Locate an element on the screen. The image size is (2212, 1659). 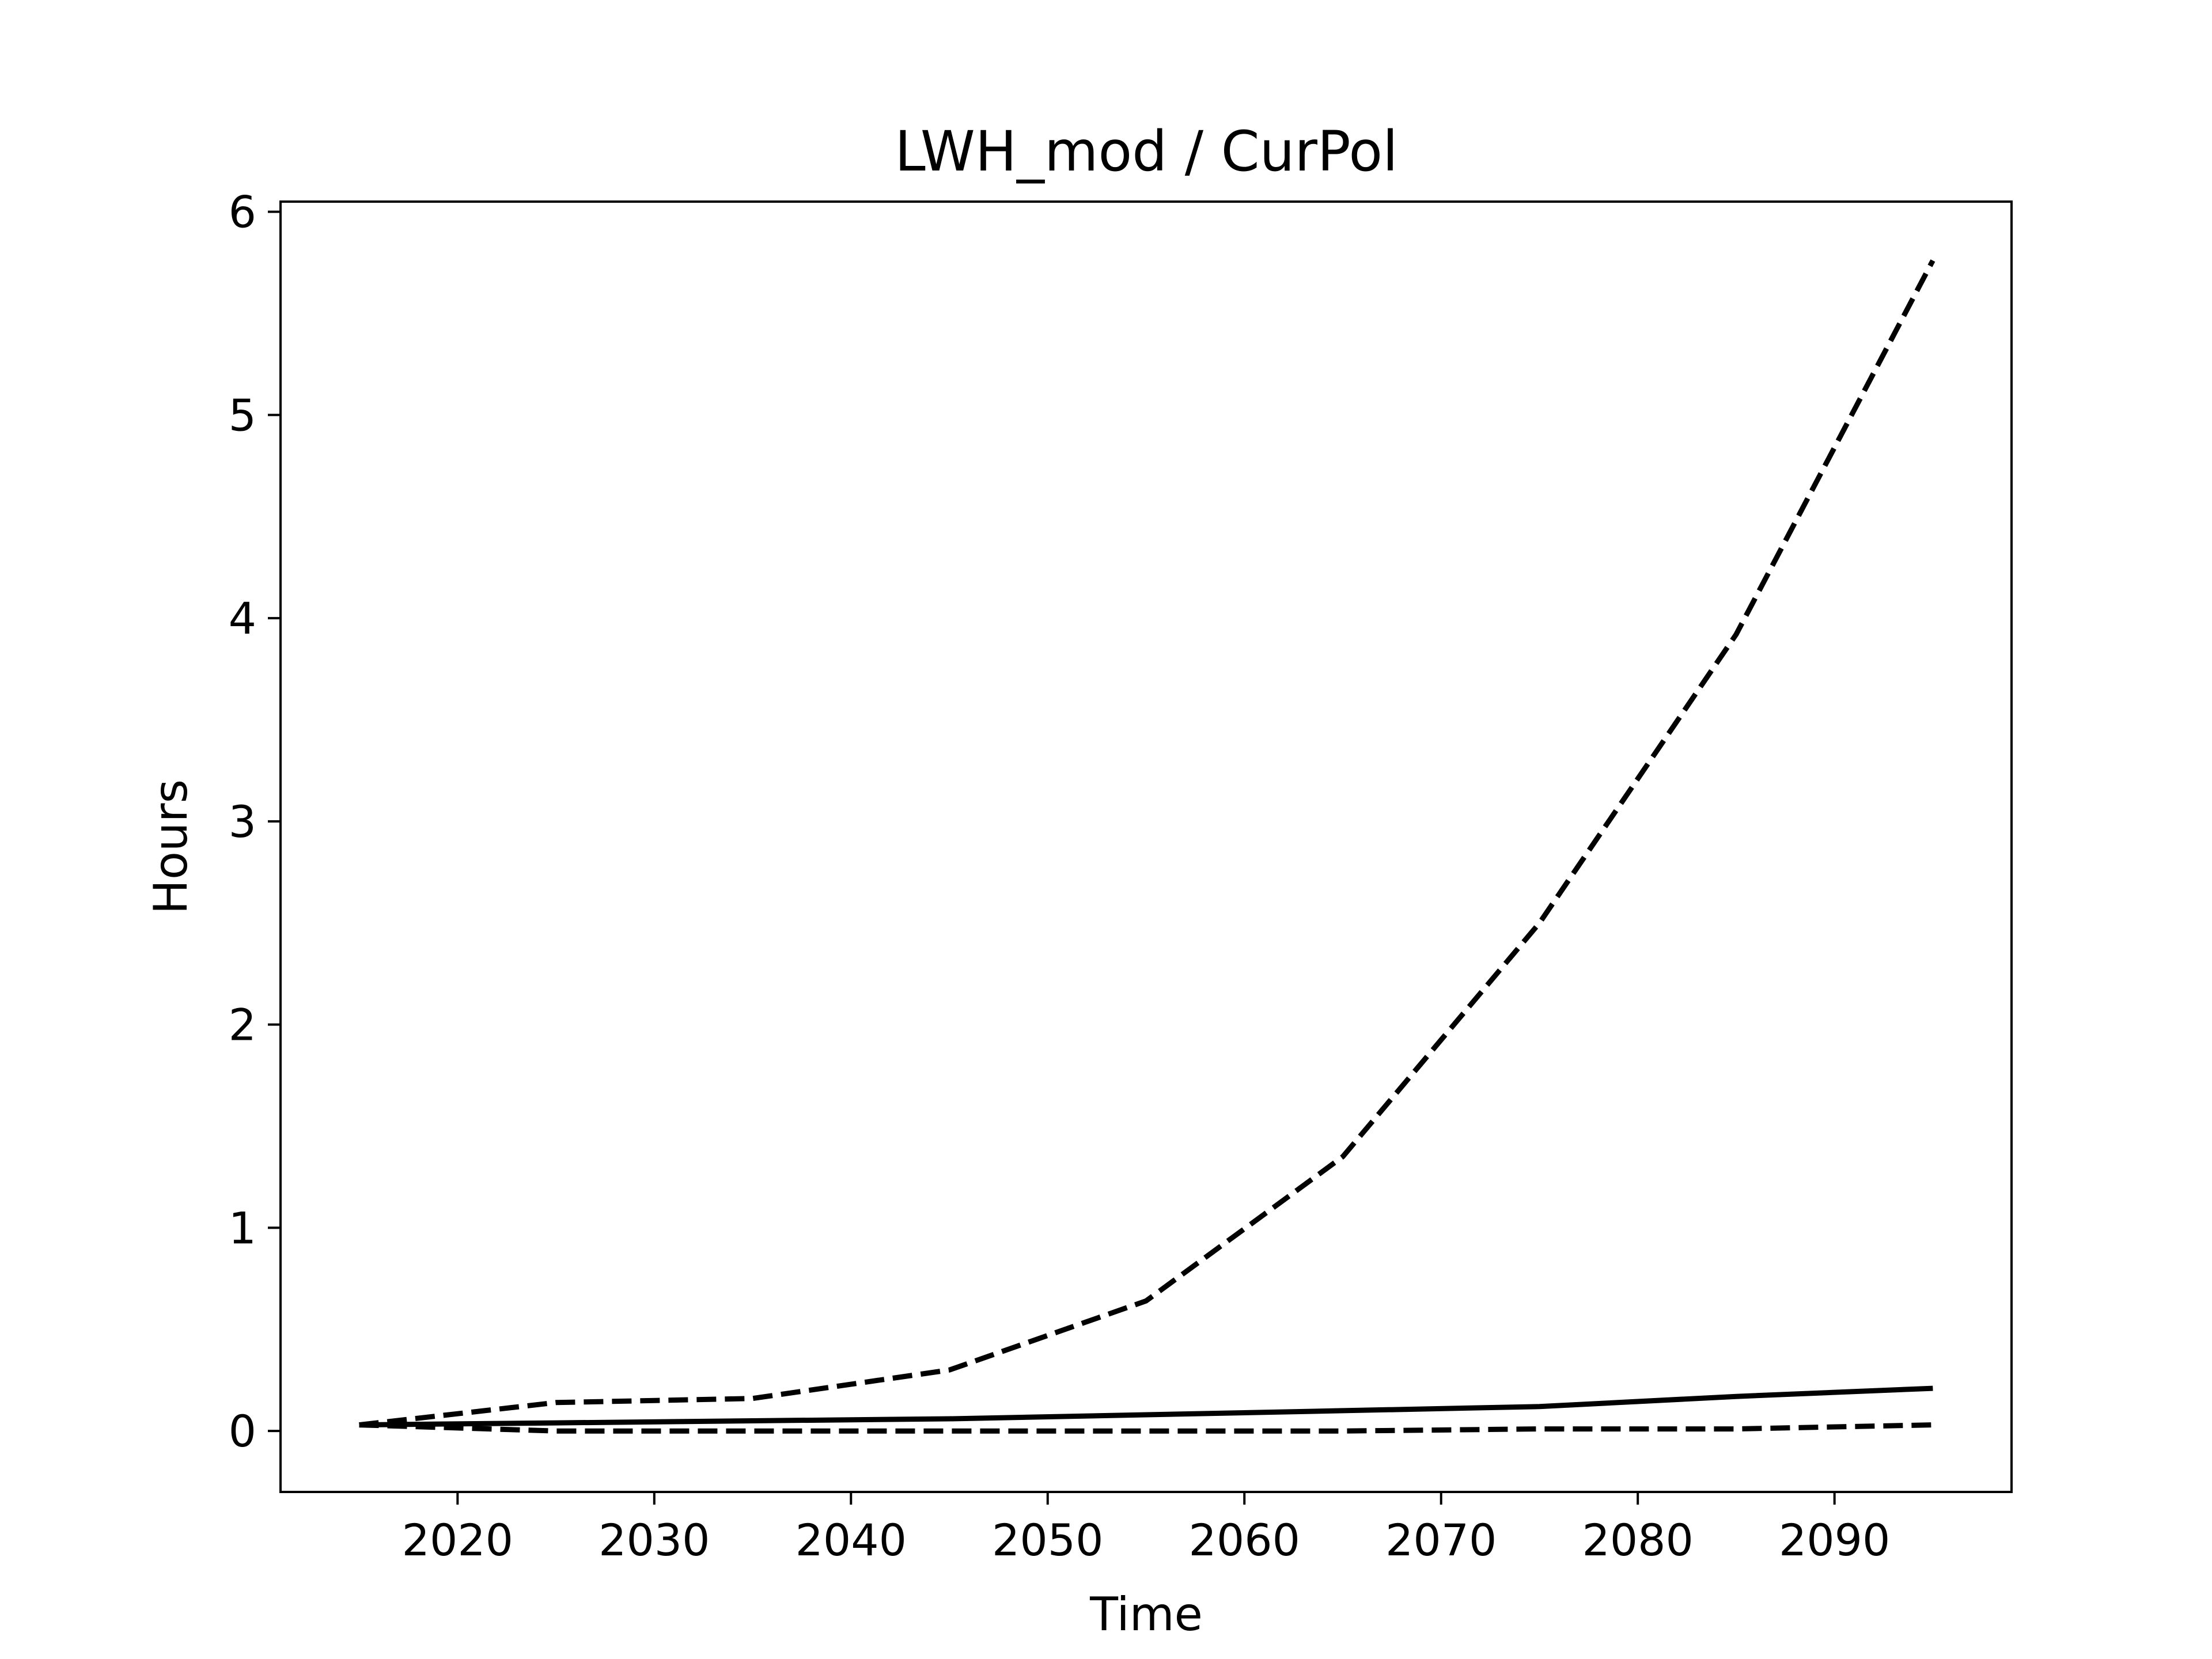
y-tick-label: 3 is located at coordinates (242, 821).